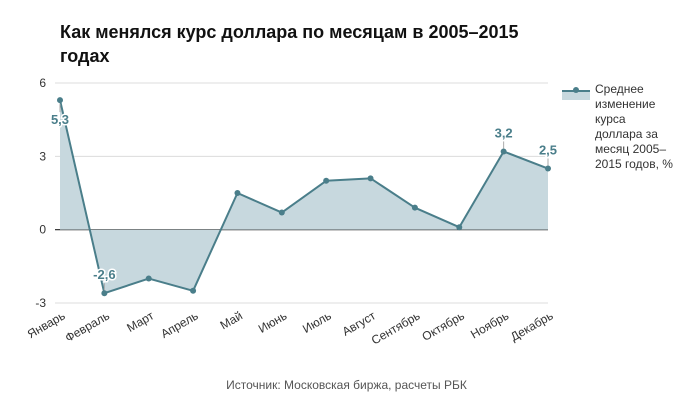  Describe the element at coordinates (272, 321) in the screenshot. I see `x-tick-label: Июнь` at that location.